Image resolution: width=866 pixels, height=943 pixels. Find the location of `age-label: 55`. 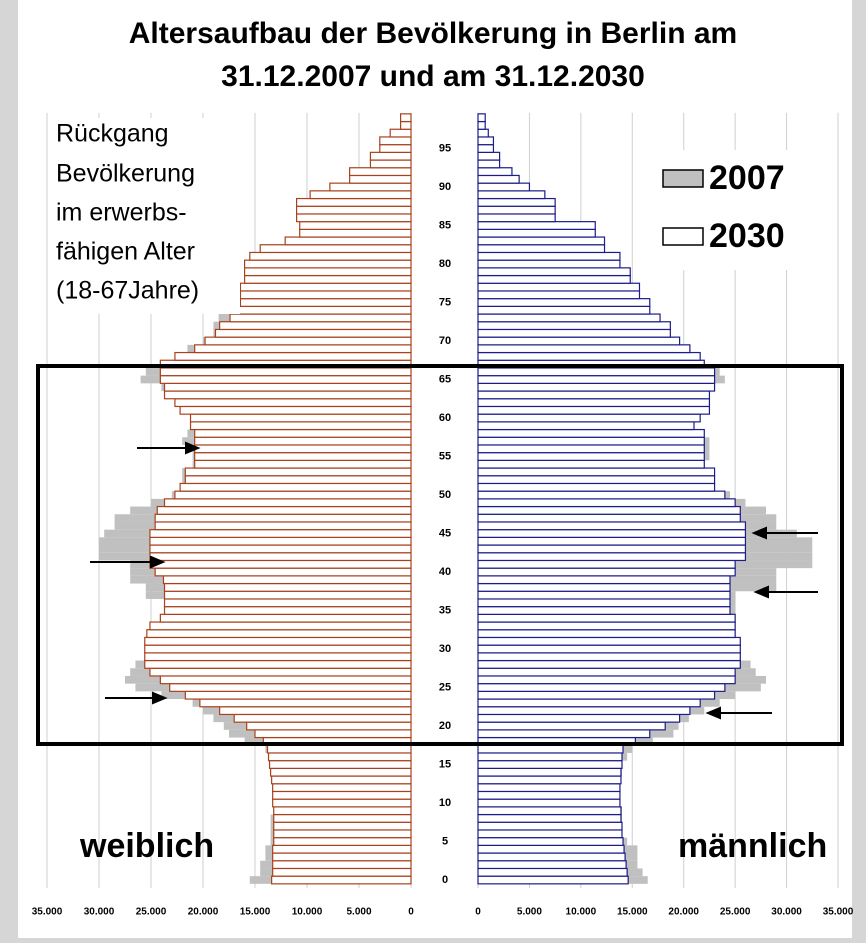

age-label: 55 is located at coordinates (445, 456).